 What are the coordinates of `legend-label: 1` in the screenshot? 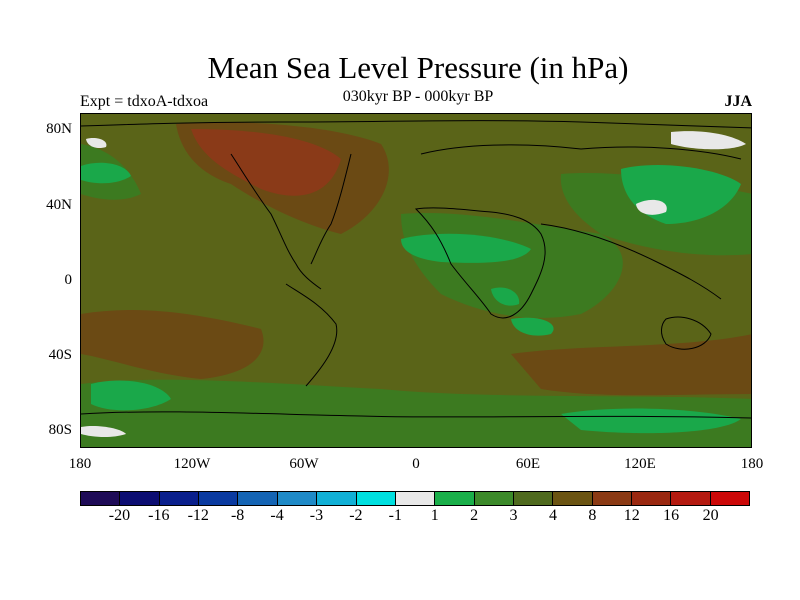 It's located at (434, 515).